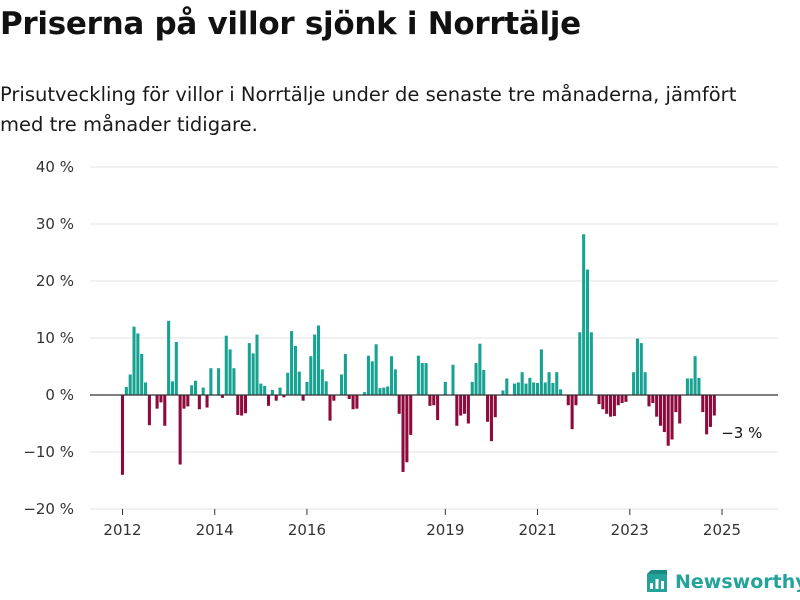 The image size is (800, 600). Describe the element at coordinates (55, 167) in the screenshot. I see `y-tick-label: 40 %` at that location.